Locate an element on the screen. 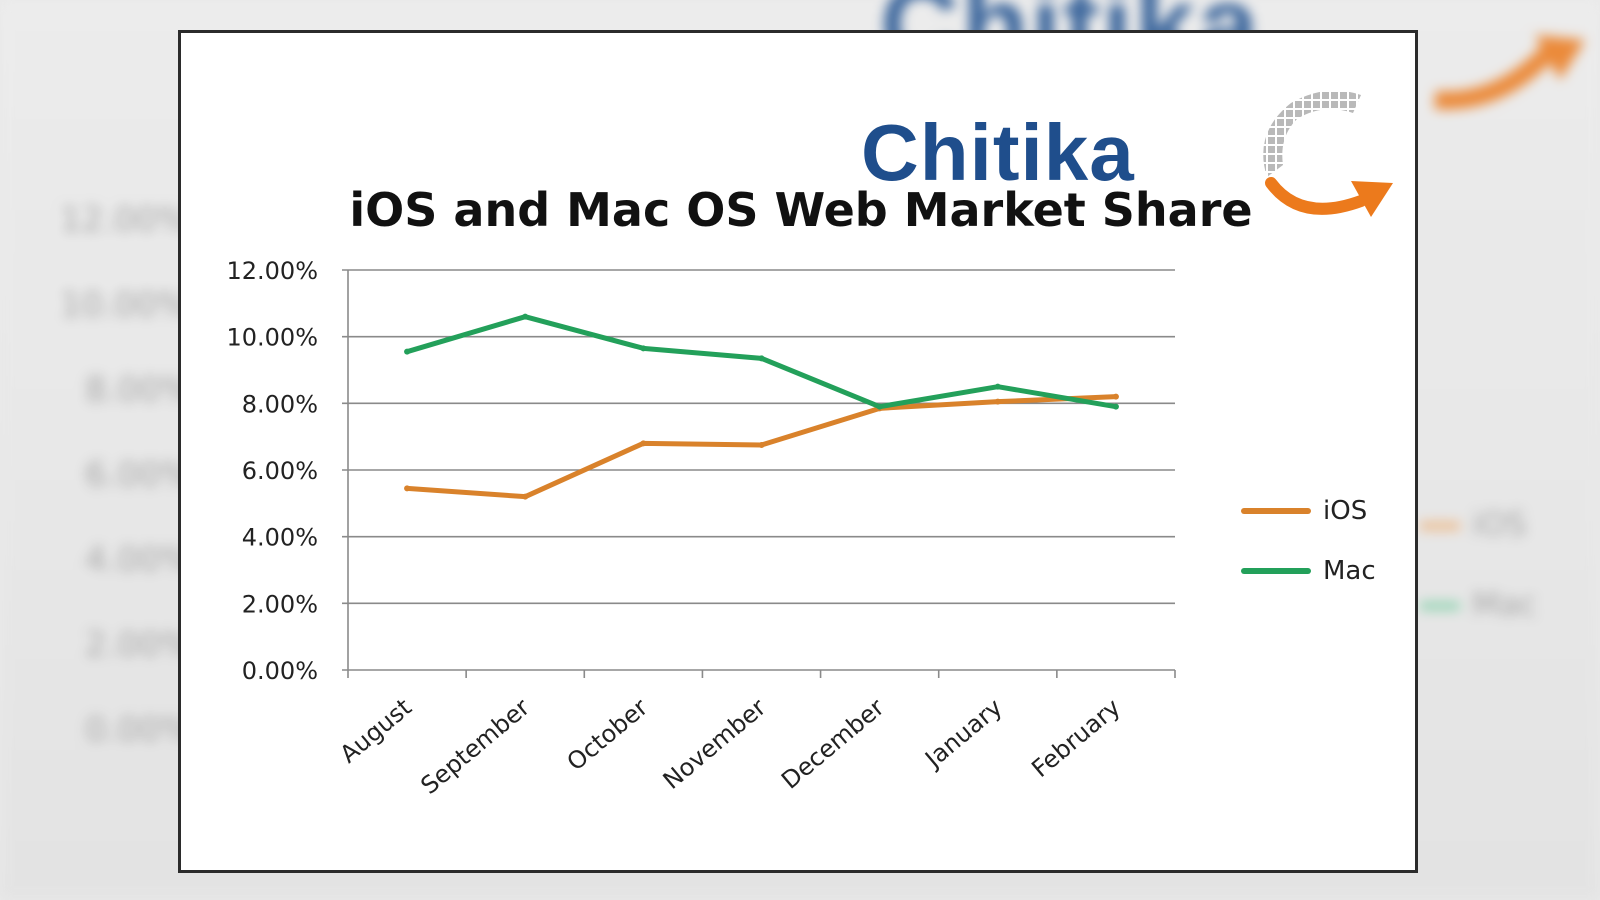  globe-arrow-icon is located at coordinates (1328, 153).